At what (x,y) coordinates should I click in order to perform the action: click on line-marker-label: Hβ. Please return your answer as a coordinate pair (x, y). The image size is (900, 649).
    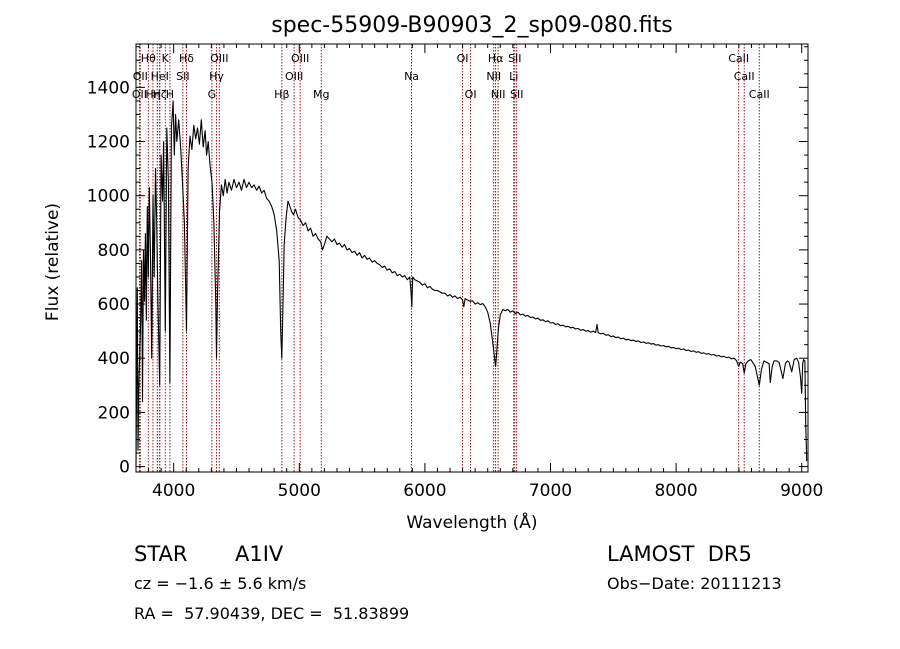
    Looking at the image, I should click on (281, 94).